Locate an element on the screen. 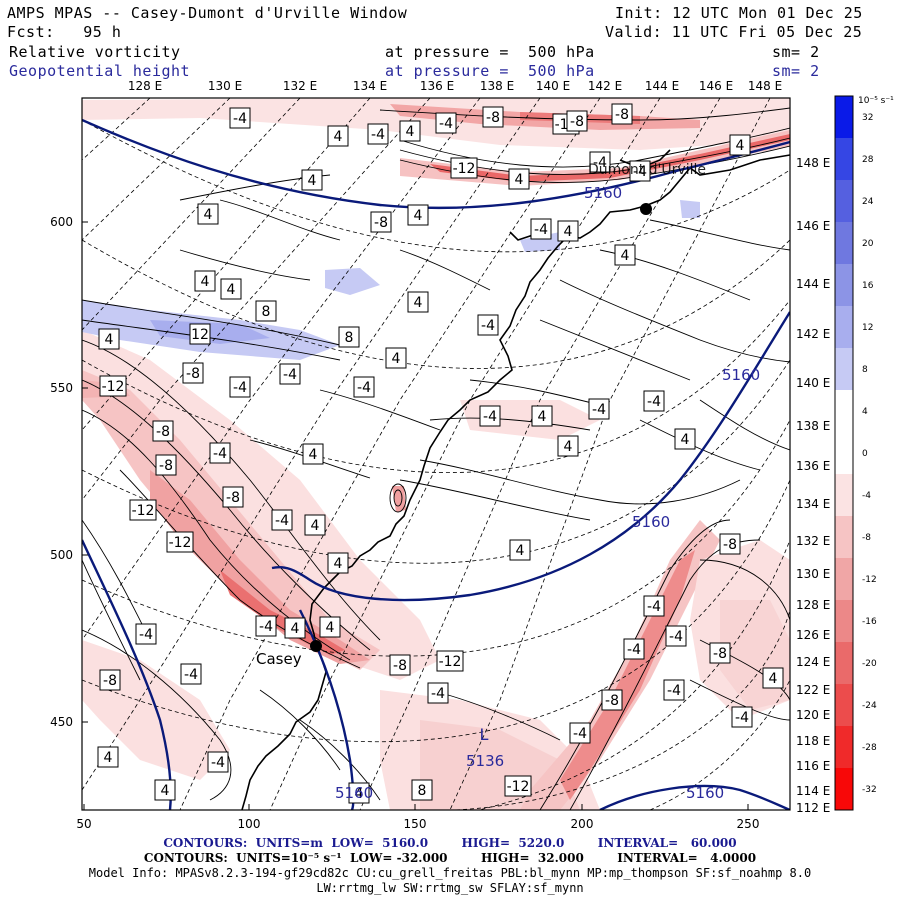 The width and height of the screenshot is (900, 900). colorbar-label: 8 is located at coordinates (865, 370).